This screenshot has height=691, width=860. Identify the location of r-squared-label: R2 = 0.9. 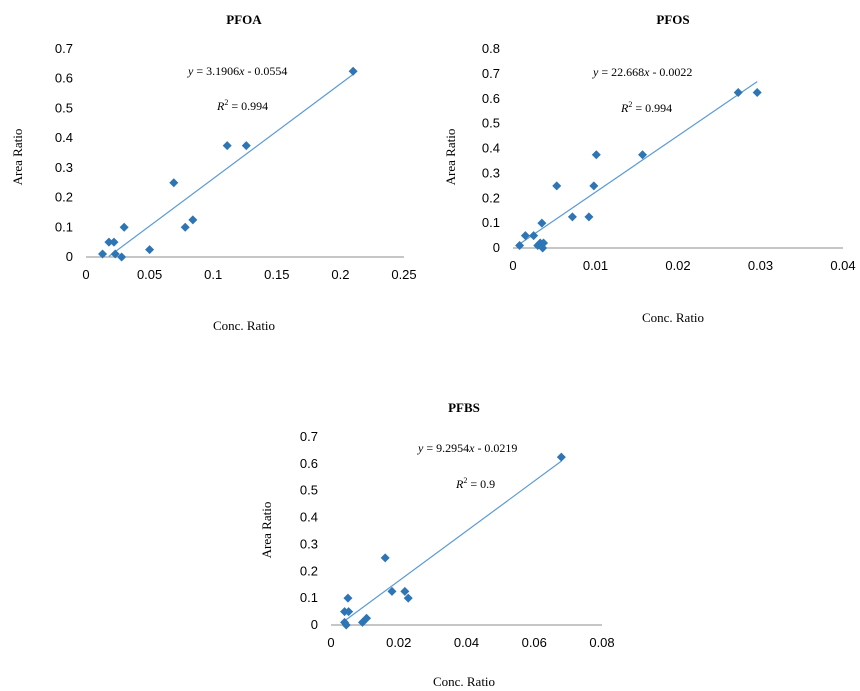
(475, 483).